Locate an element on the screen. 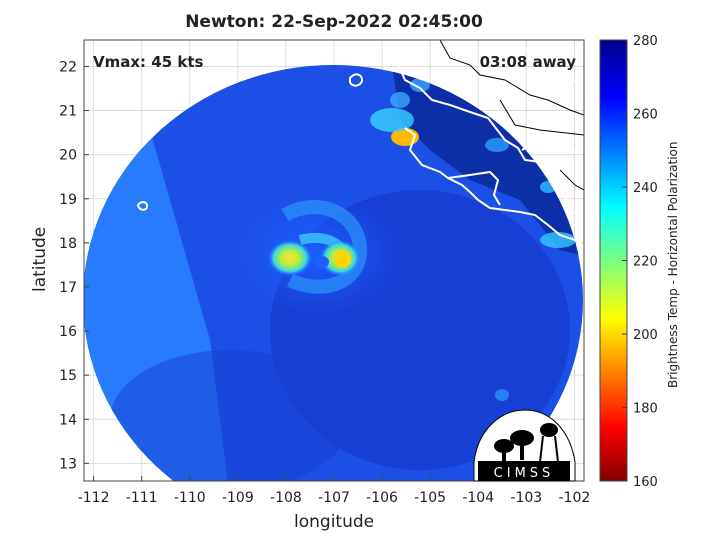  x-tick-label: -111 is located at coordinates (142, 498).